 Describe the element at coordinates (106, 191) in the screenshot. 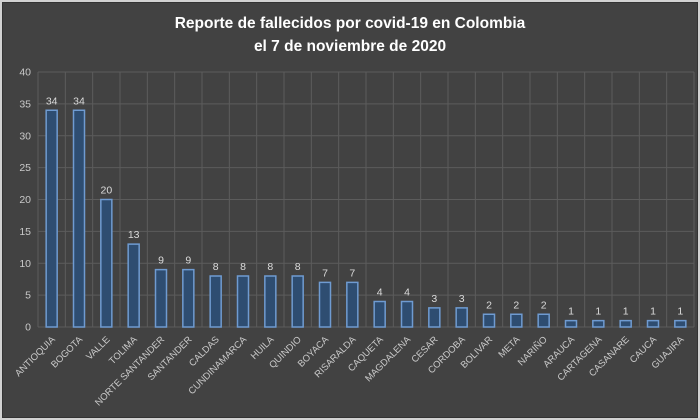

I see `bar-value-label: 20` at that location.